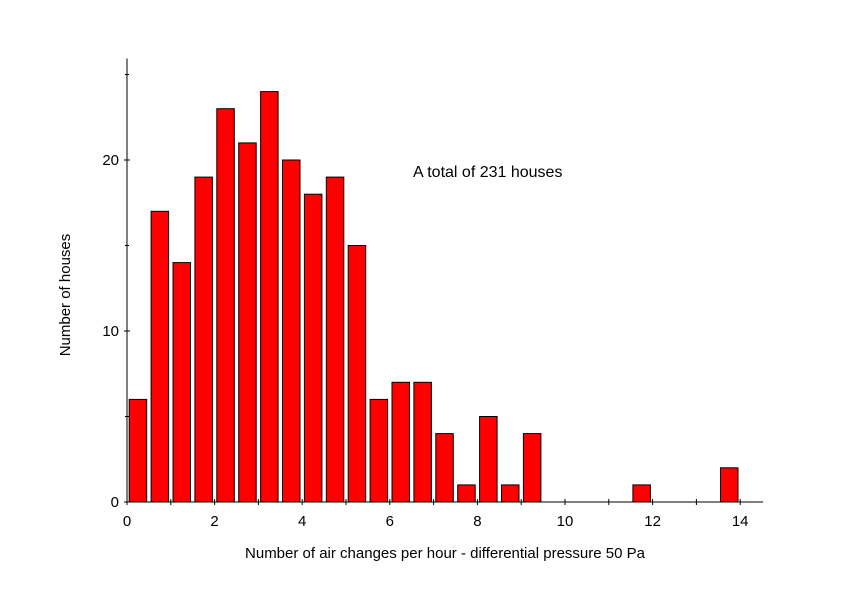 The image size is (848, 590). What do you see at coordinates (487, 172) in the screenshot?
I see `annotation-text: A total of 231 houses` at bounding box center [487, 172].